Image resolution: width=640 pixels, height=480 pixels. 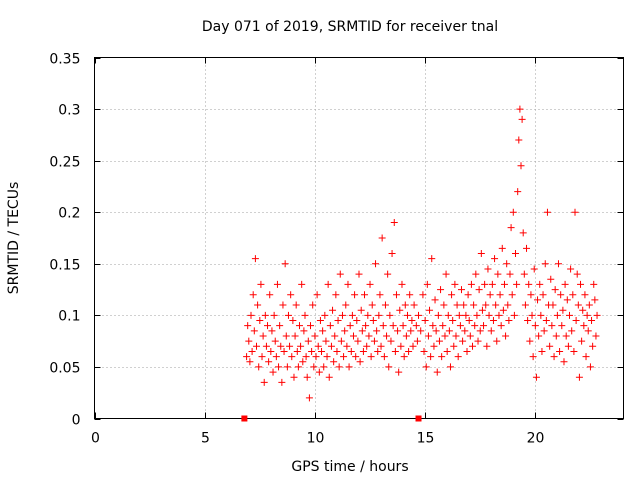 I want to click on x-tick-label: 20, so click(x=536, y=439).